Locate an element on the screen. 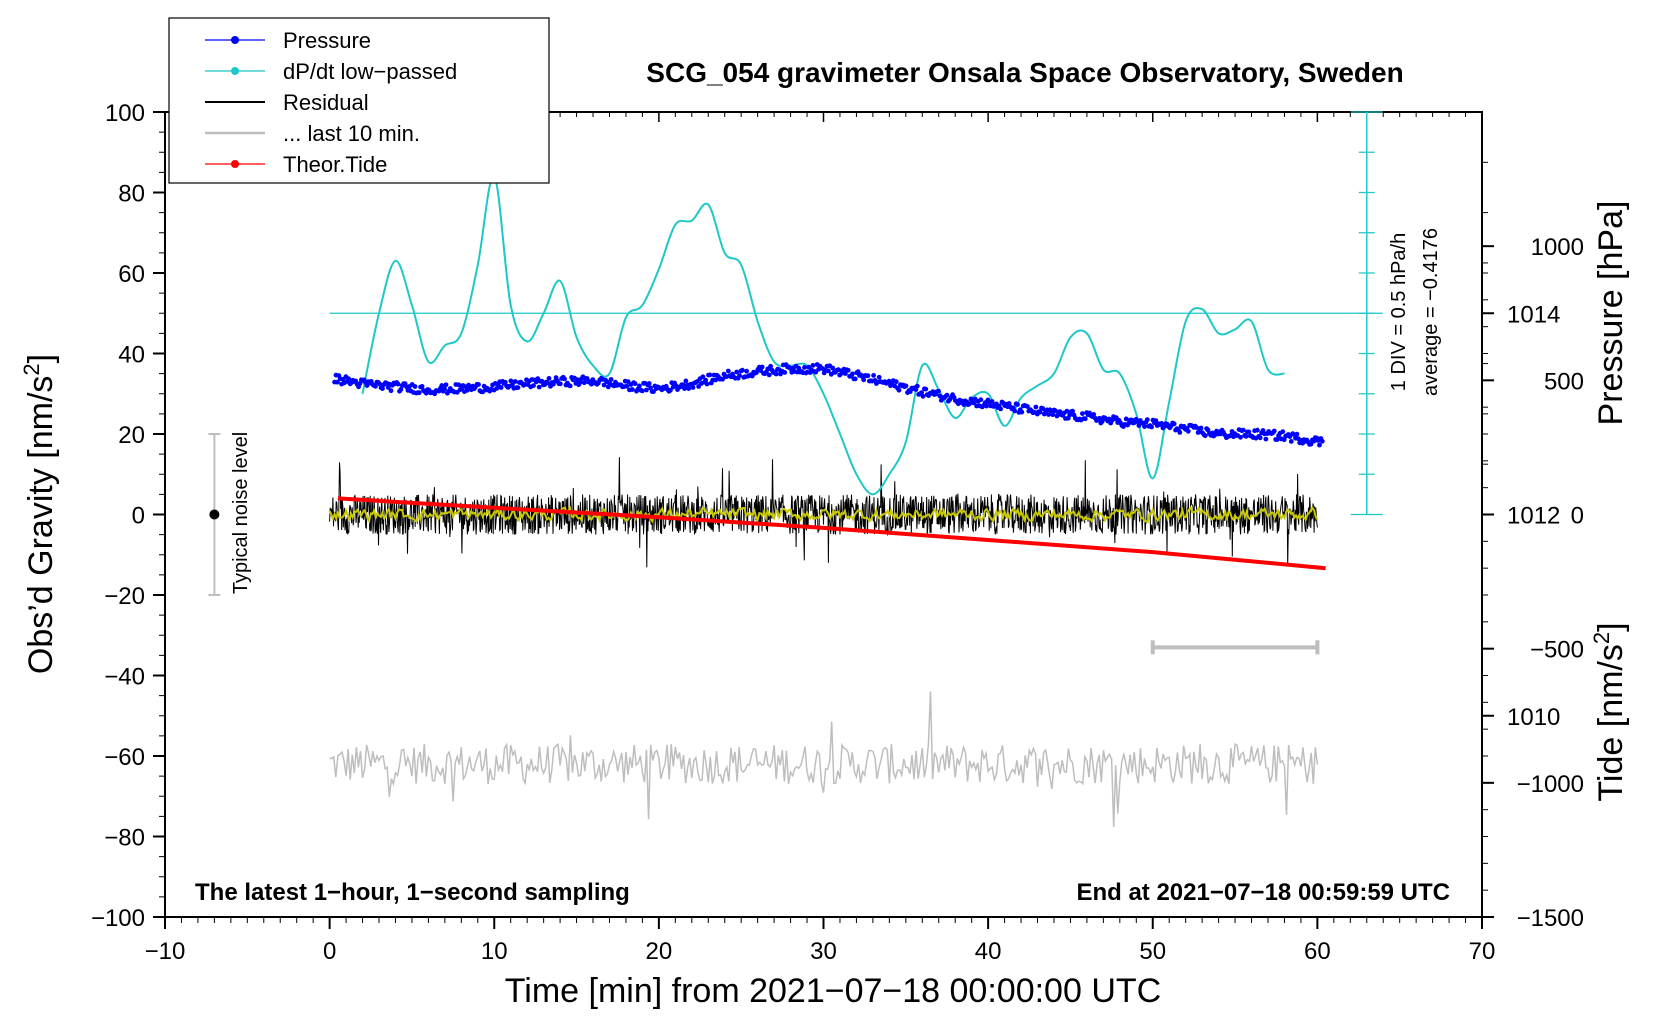 The width and height of the screenshot is (1660, 1020). legend-entry-pressure: Pressure is located at coordinates (288, 40).